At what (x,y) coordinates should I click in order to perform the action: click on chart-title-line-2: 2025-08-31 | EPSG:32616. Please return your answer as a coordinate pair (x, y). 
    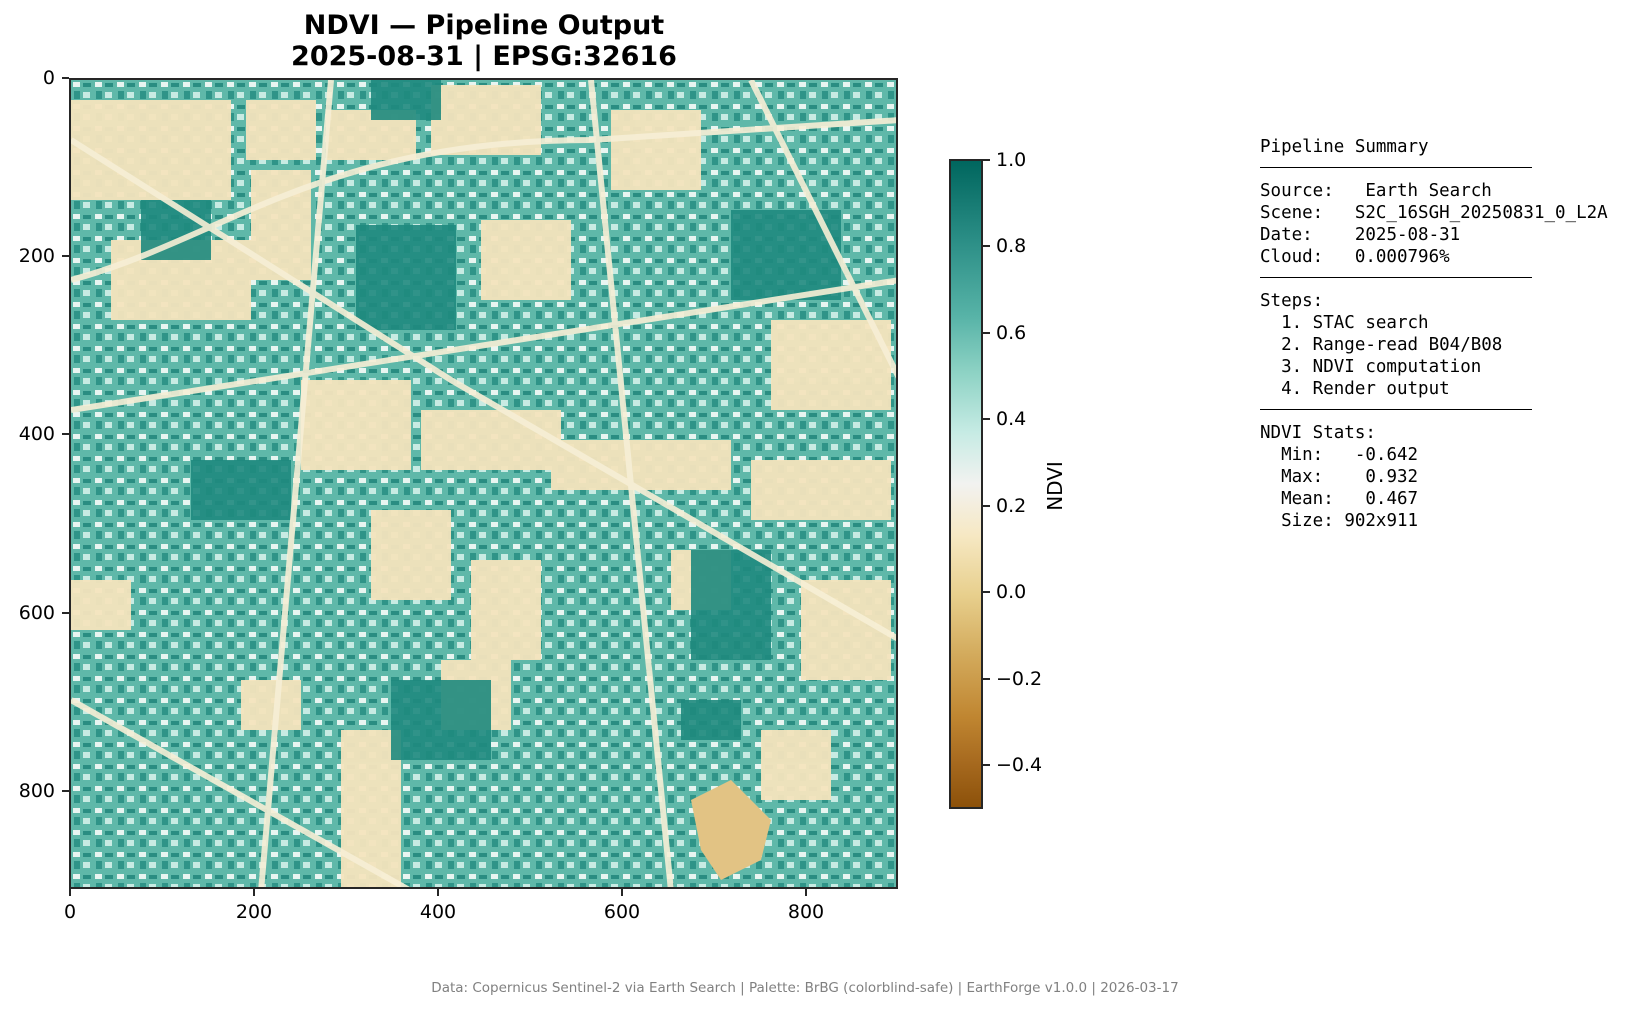
    Looking at the image, I should click on (484, 56).